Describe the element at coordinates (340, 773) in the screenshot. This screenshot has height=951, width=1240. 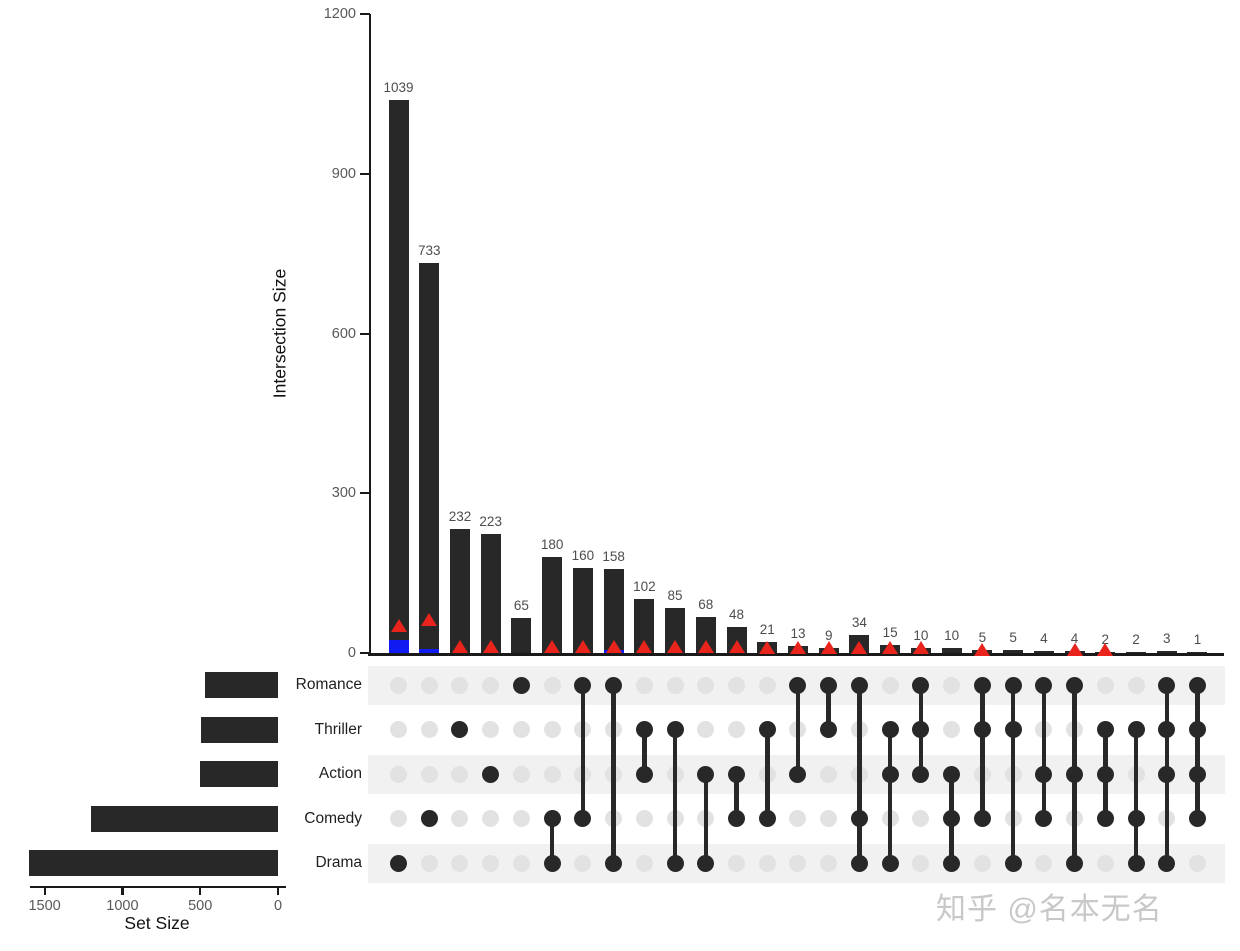
I see `set-label: Action` at that location.